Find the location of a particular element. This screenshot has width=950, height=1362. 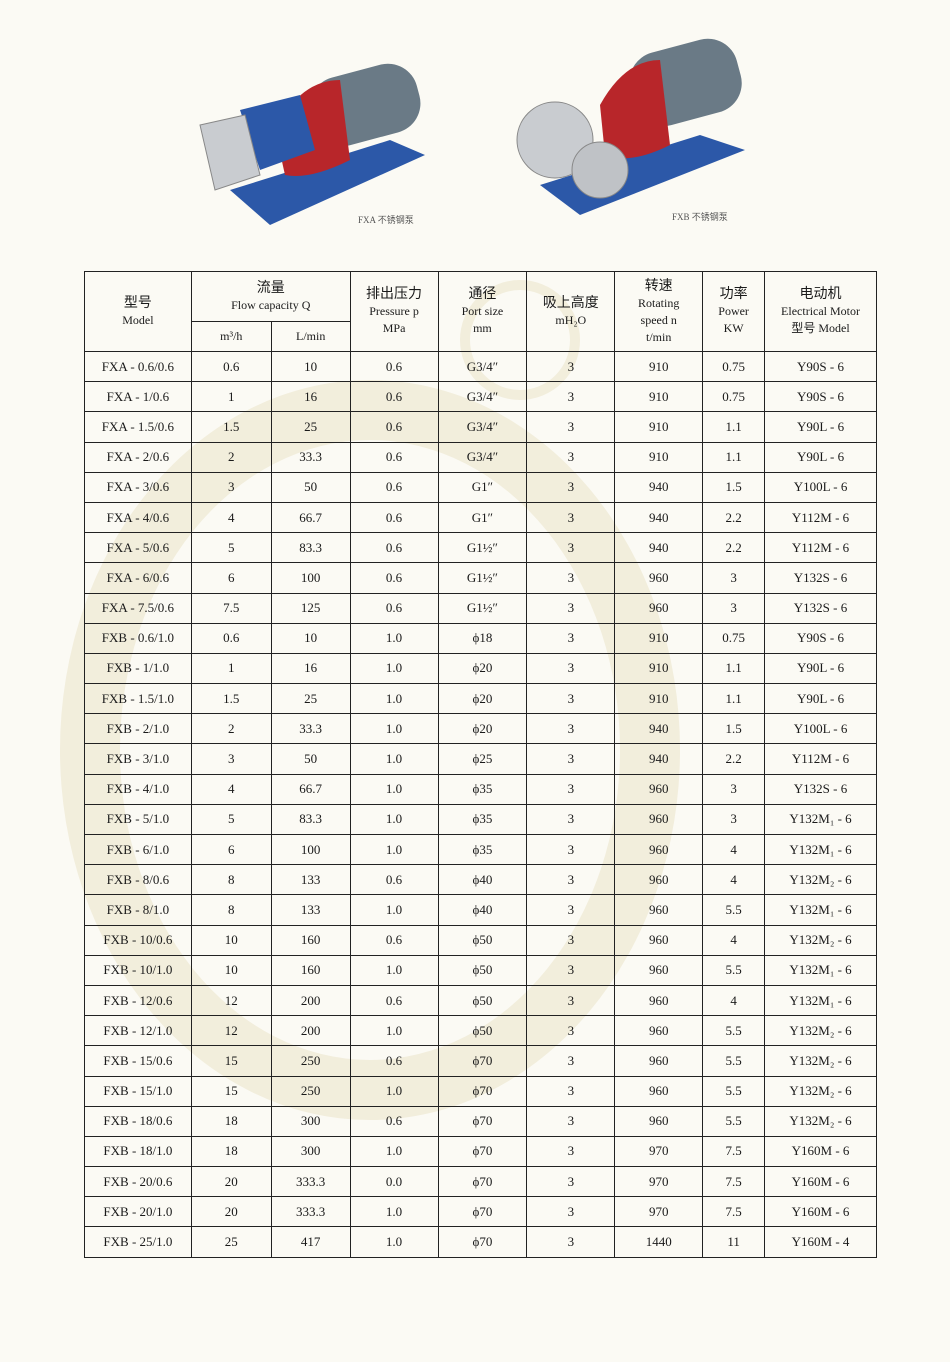

table-row: FXB - 2/1.0 2 33.3 1.0 ϕ20 3 940 1.5 Y100L - 6 is located at coordinates (480, 729).